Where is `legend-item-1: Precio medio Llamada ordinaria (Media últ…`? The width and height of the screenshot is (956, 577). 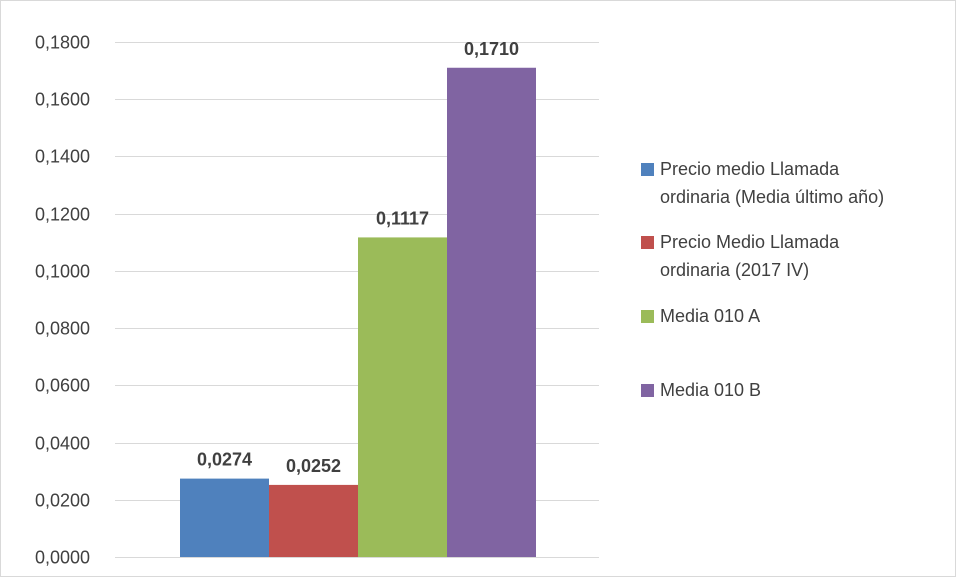 legend-item-1: Precio medio Llamada ordinaria (Media últ… is located at coordinates (762, 183).